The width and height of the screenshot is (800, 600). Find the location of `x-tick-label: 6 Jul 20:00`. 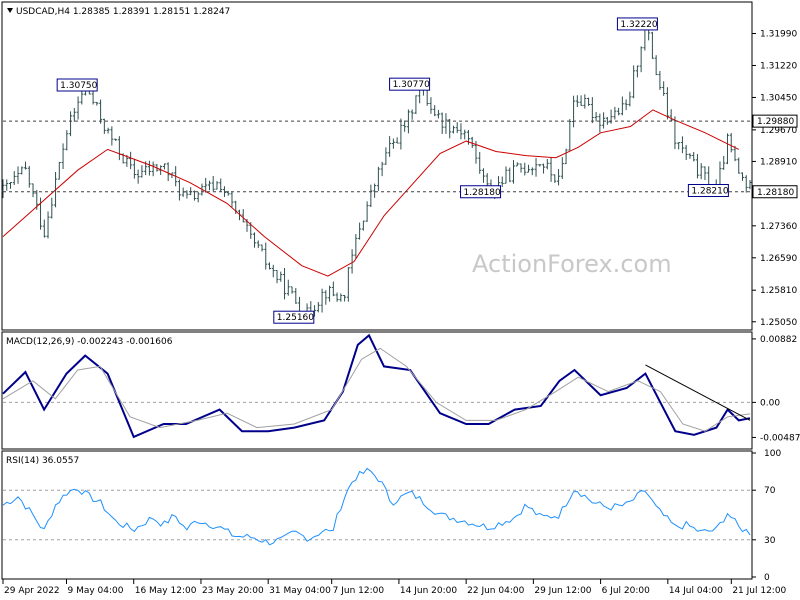

x-tick-label: 6 Jul 20:00 is located at coordinates (626, 591).